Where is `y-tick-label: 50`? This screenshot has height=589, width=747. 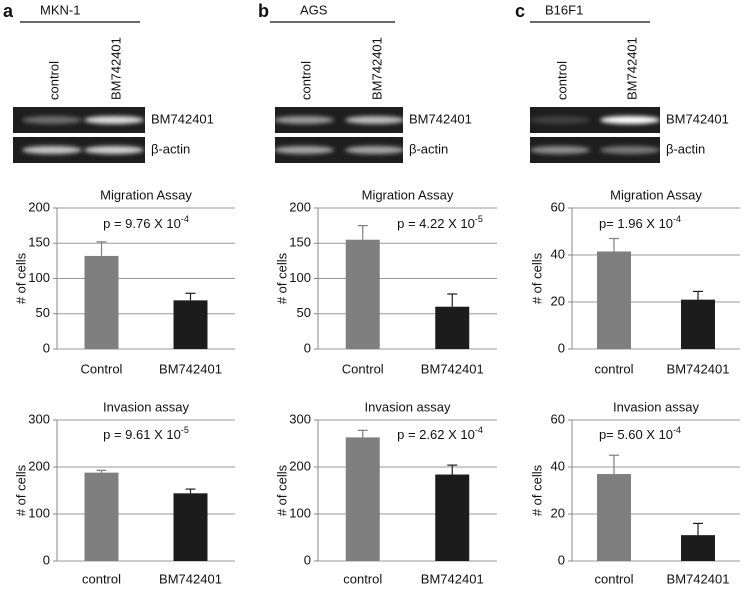 y-tick-label: 50 is located at coordinates (304, 312).